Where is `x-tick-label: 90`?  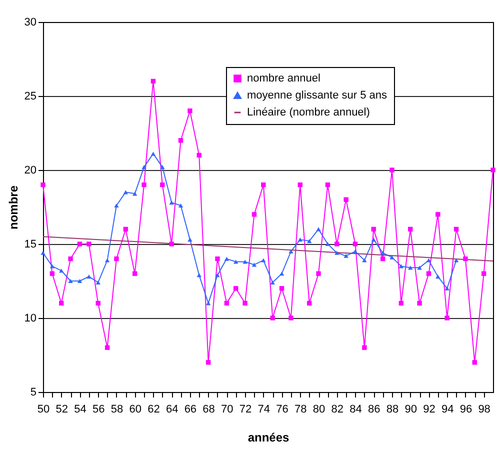 x-tick-label: 90 is located at coordinates (410, 410).